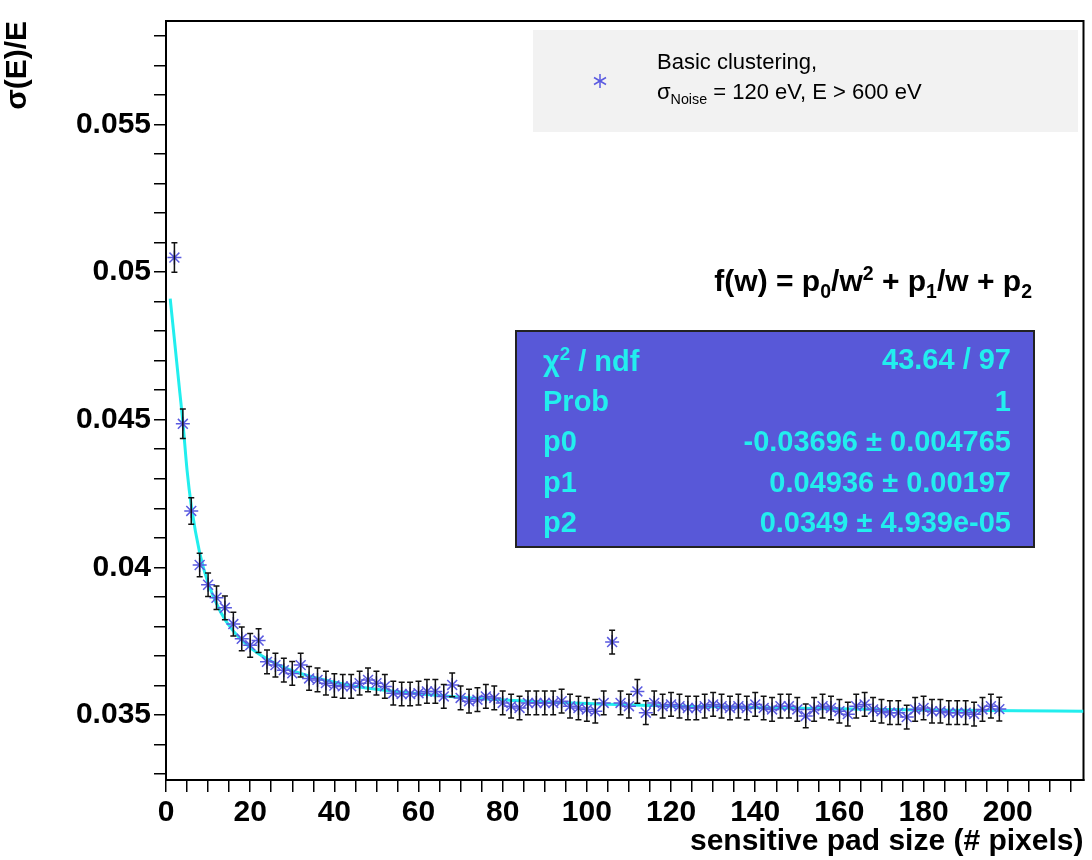 The image size is (1092, 860). Describe the element at coordinates (334, 811) in the screenshot. I see `x-tick-label: 40` at that location.